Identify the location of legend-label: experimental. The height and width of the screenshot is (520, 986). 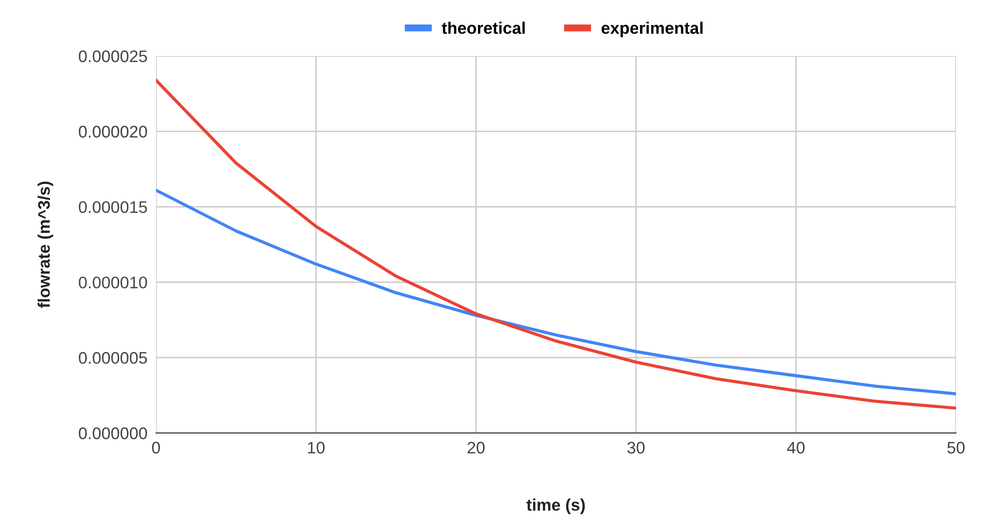
(652, 30).